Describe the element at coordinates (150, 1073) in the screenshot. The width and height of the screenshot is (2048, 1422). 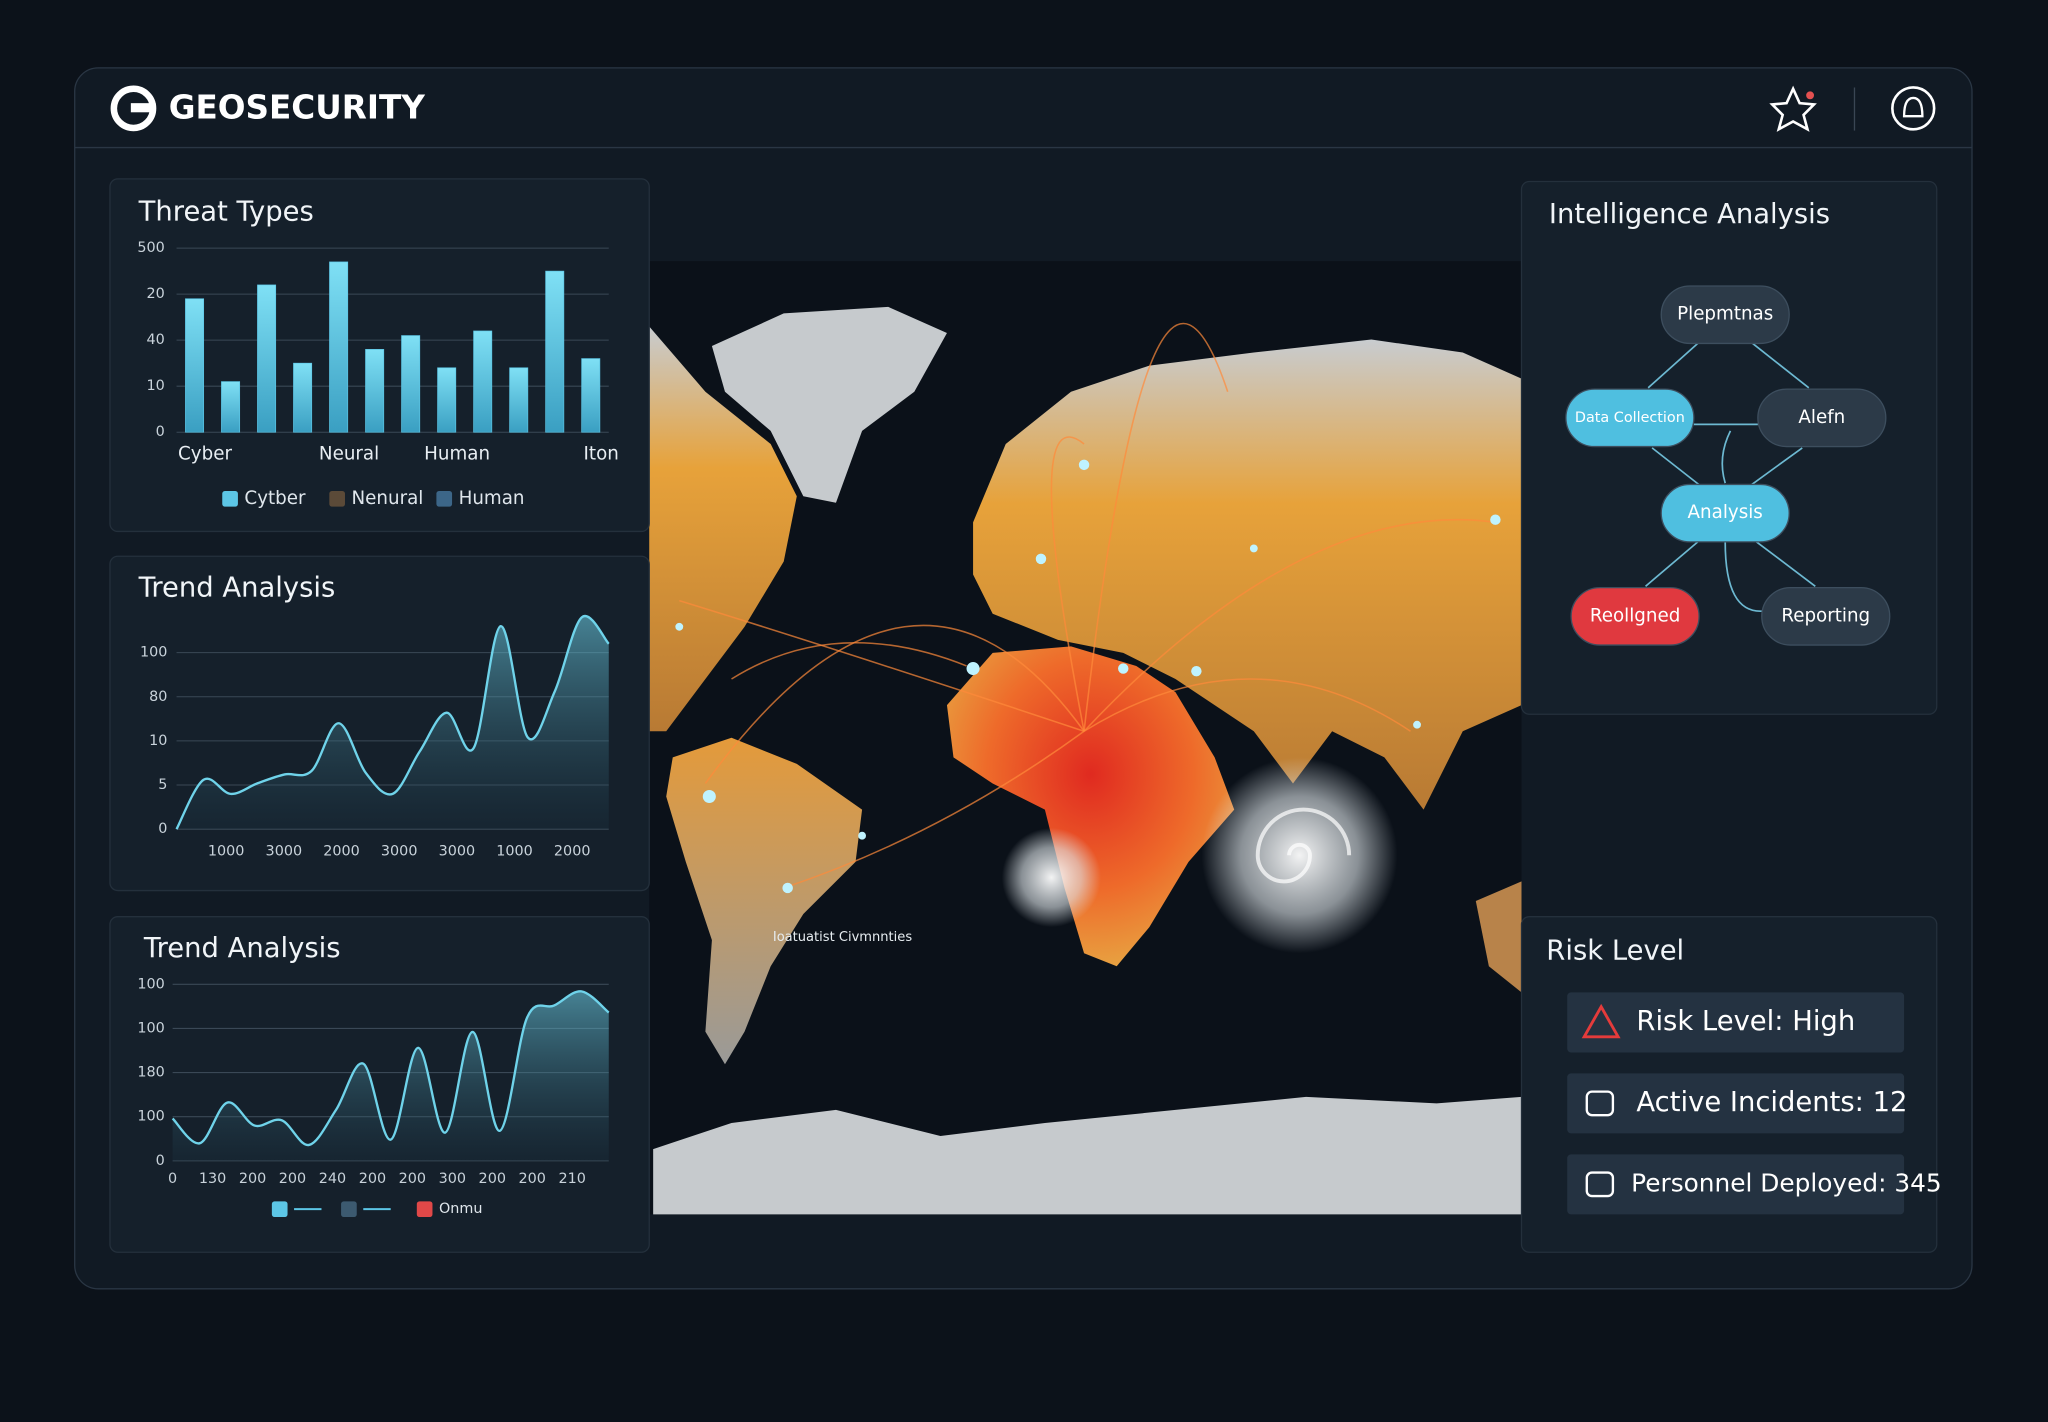
I see `y-tick-label: 180` at that location.